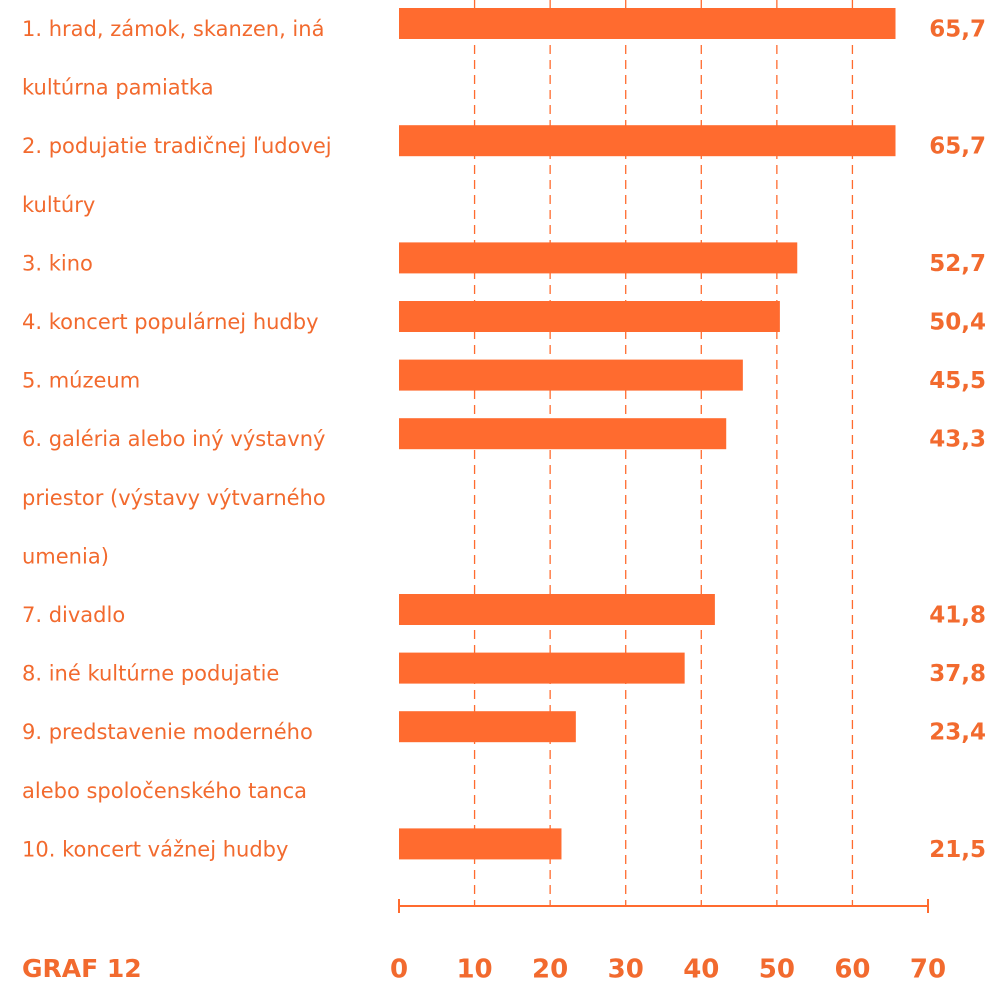 This screenshot has width=997, height=981. What do you see at coordinates (173, 29) in the screenshot?
I see `category-label: 1. hrad, zámok, skanzen, iná` at bounding box center [173, 29].